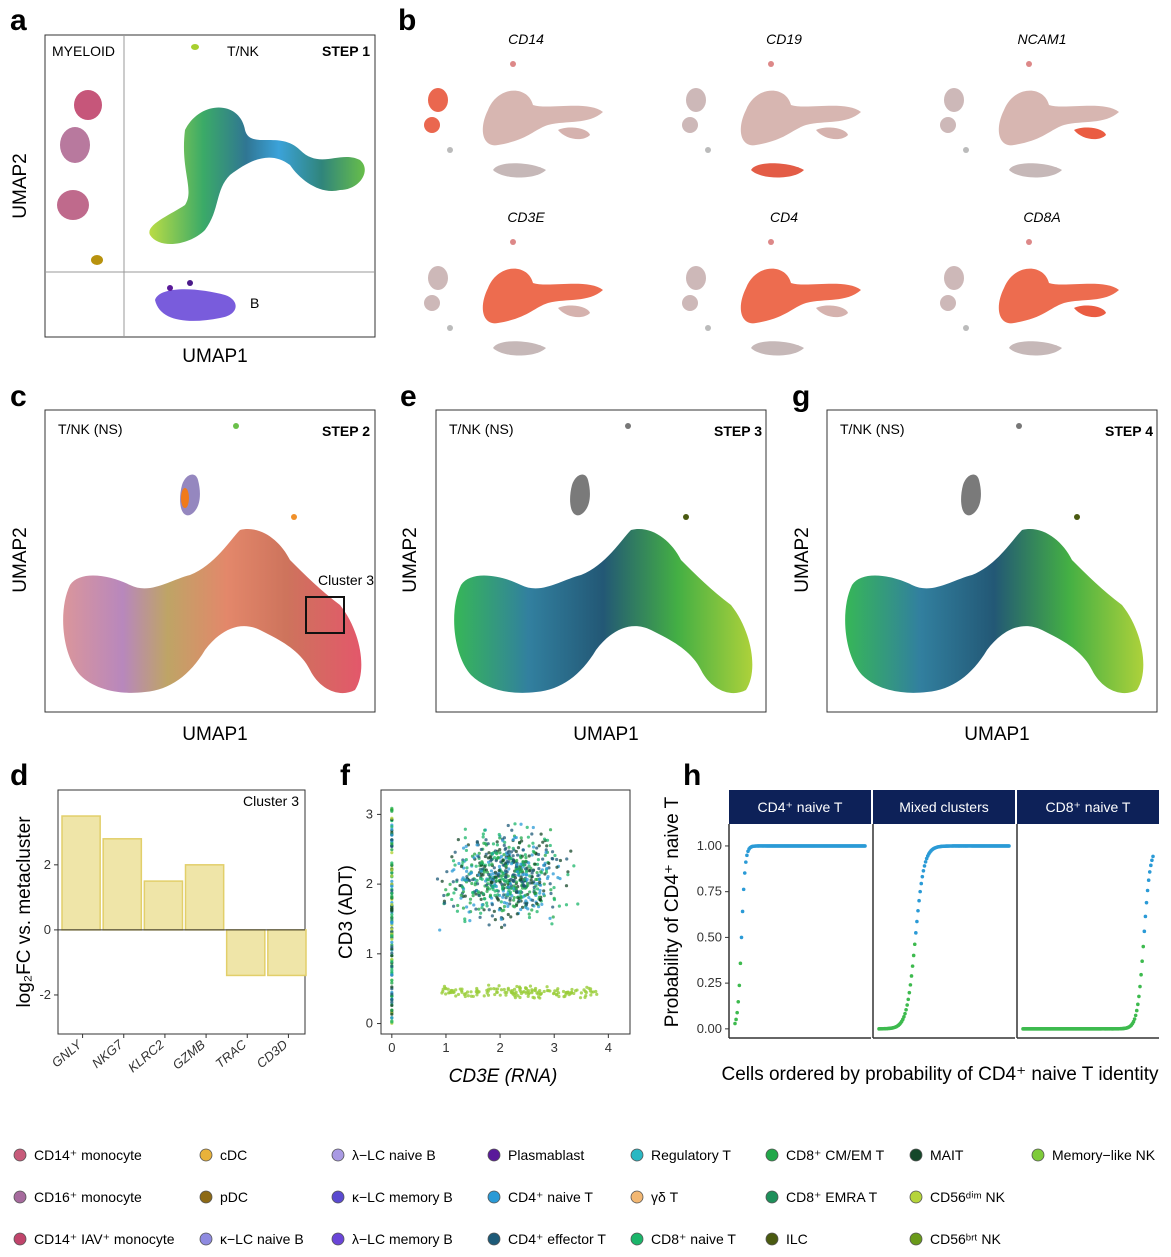 The image size is (1171, 1257). What do you see at coordinates (1087, 914) in the screenshot?
I see `facet-3: CD8⁺ naive T` at bounding box center [1087, 914].